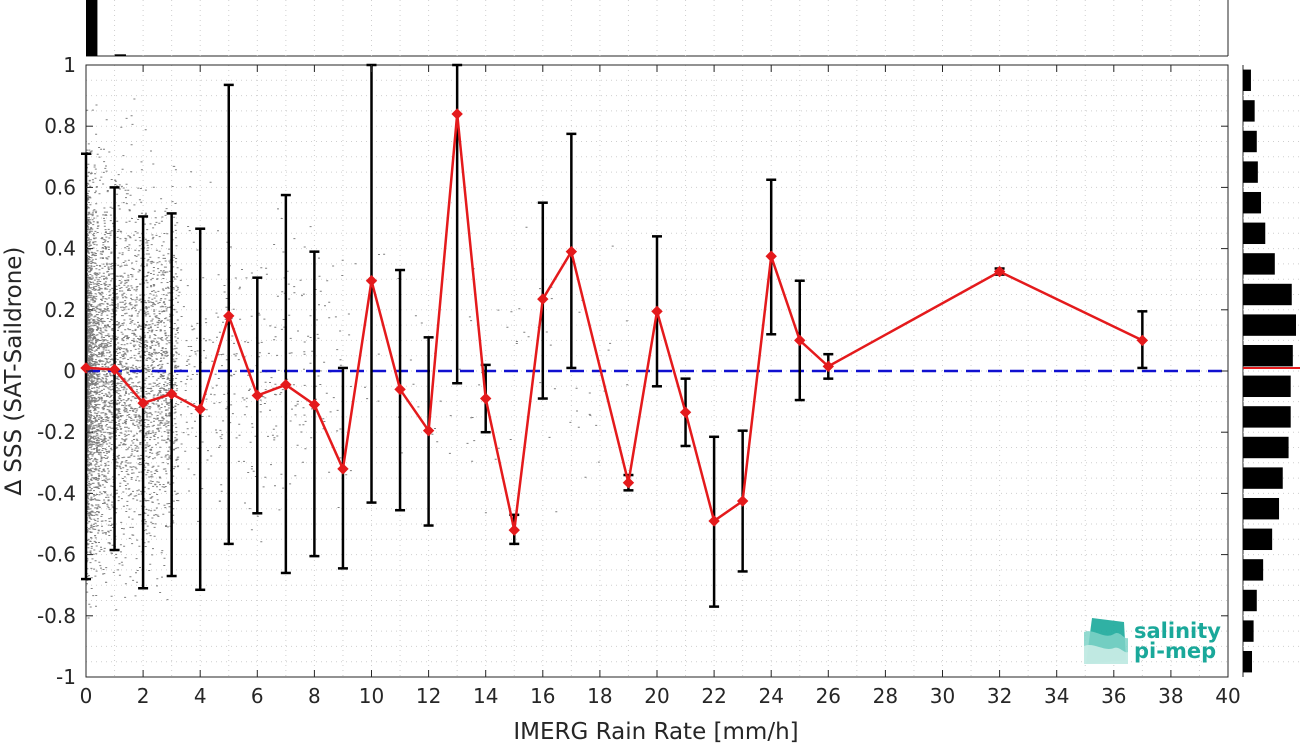 The image size is (1302, 745). I want to click on y-tick-label: -1, so click(66, 677).